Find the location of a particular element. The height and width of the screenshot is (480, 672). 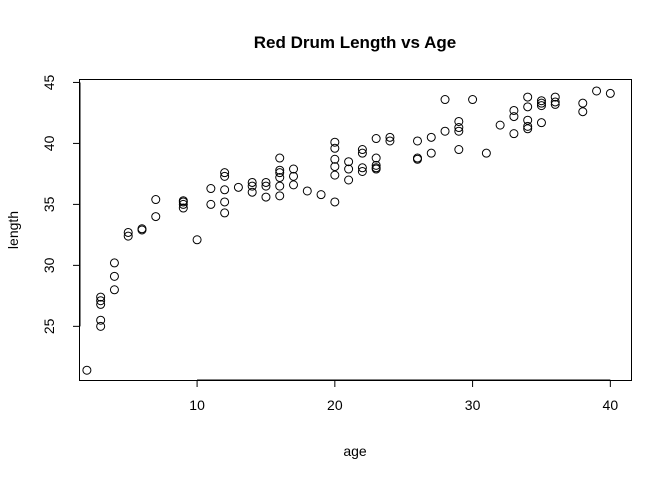

x-tick-label: 40 is located at coordinates (611, 405).